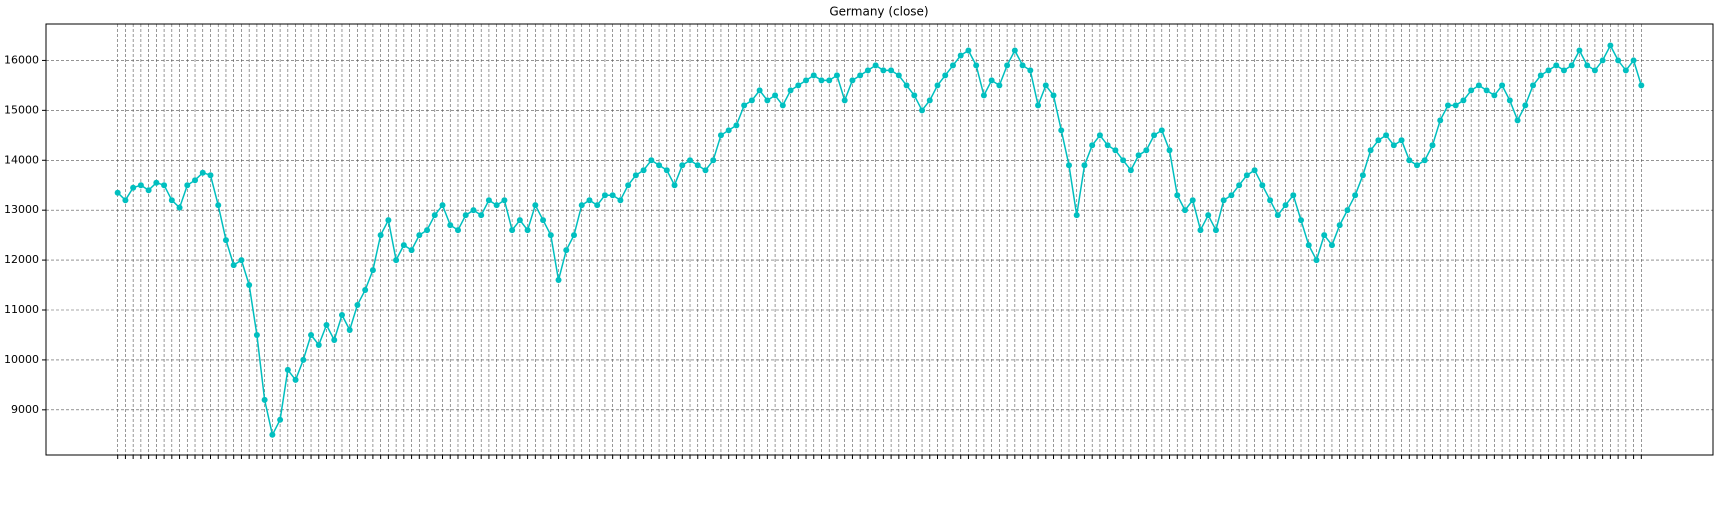 The image size is (1727, 520). I want to click on y-tick-label: 11000, so click(21, 309).